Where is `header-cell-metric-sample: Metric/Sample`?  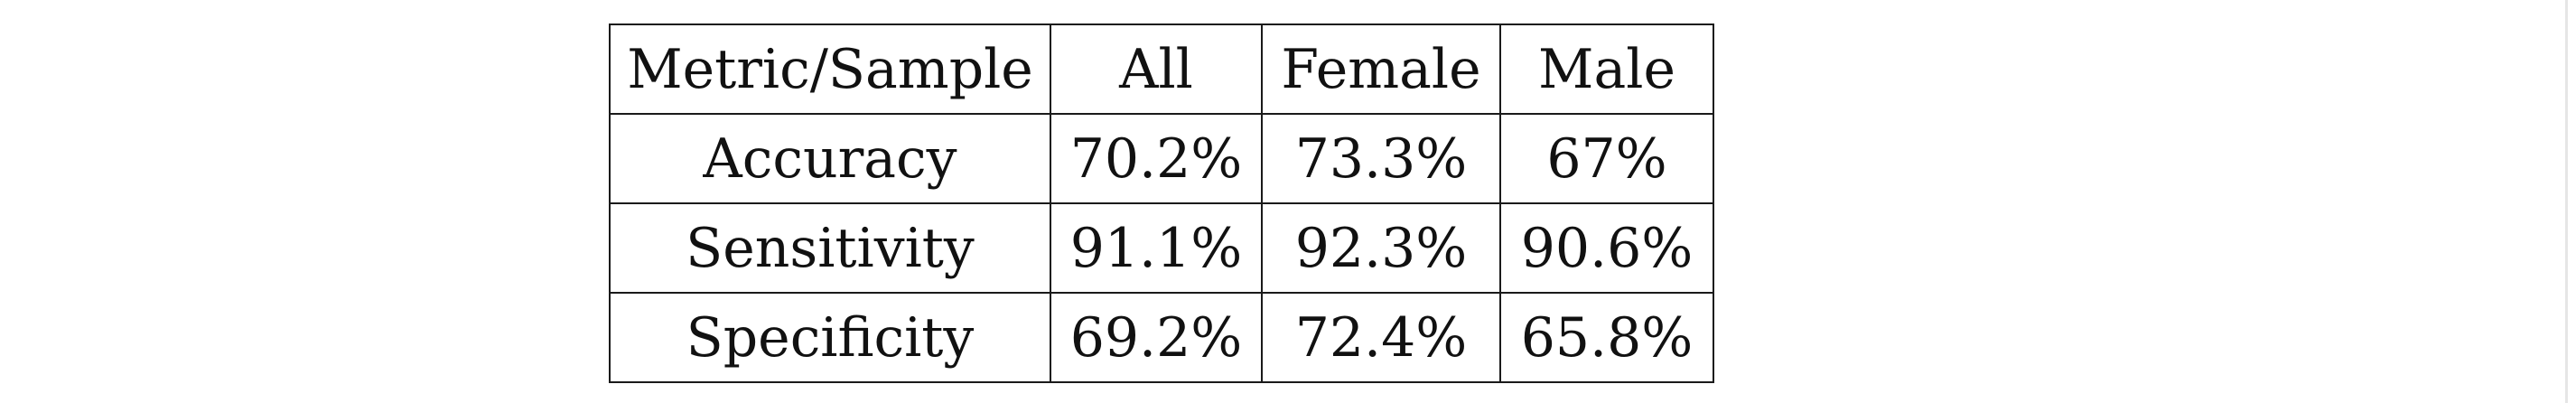 header-cell-metric-sample: Metric/Sample is located at coordinates (830, 69).